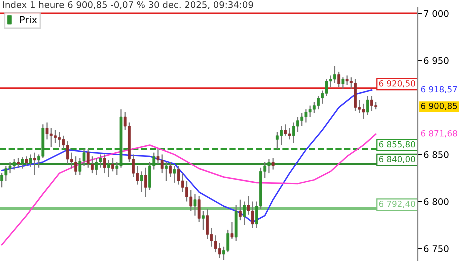 This screenshot has width=464, height=261. Describe the element at coordinates (397, 84) in the screenshot. I see `ref-line-label: 6 920,50` at that location.